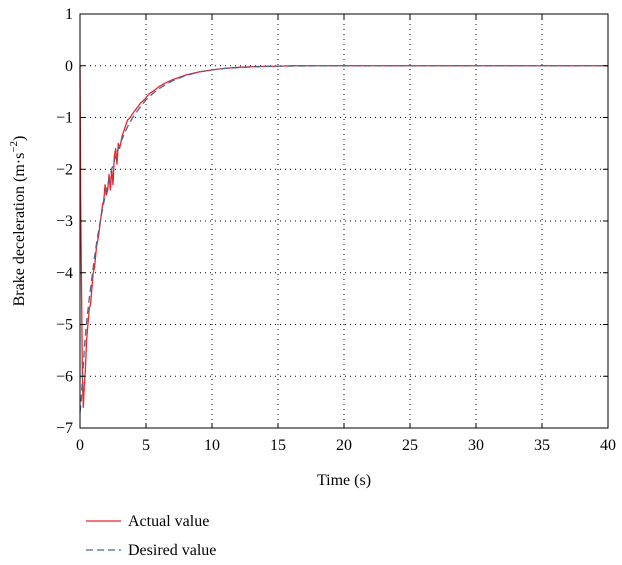 The height and width of the screenshot is (565, 622). What do you see at coordinates (64, 325) in the screenshot?
I see `y-tick-label: −5` at bounding box center [64, 325].